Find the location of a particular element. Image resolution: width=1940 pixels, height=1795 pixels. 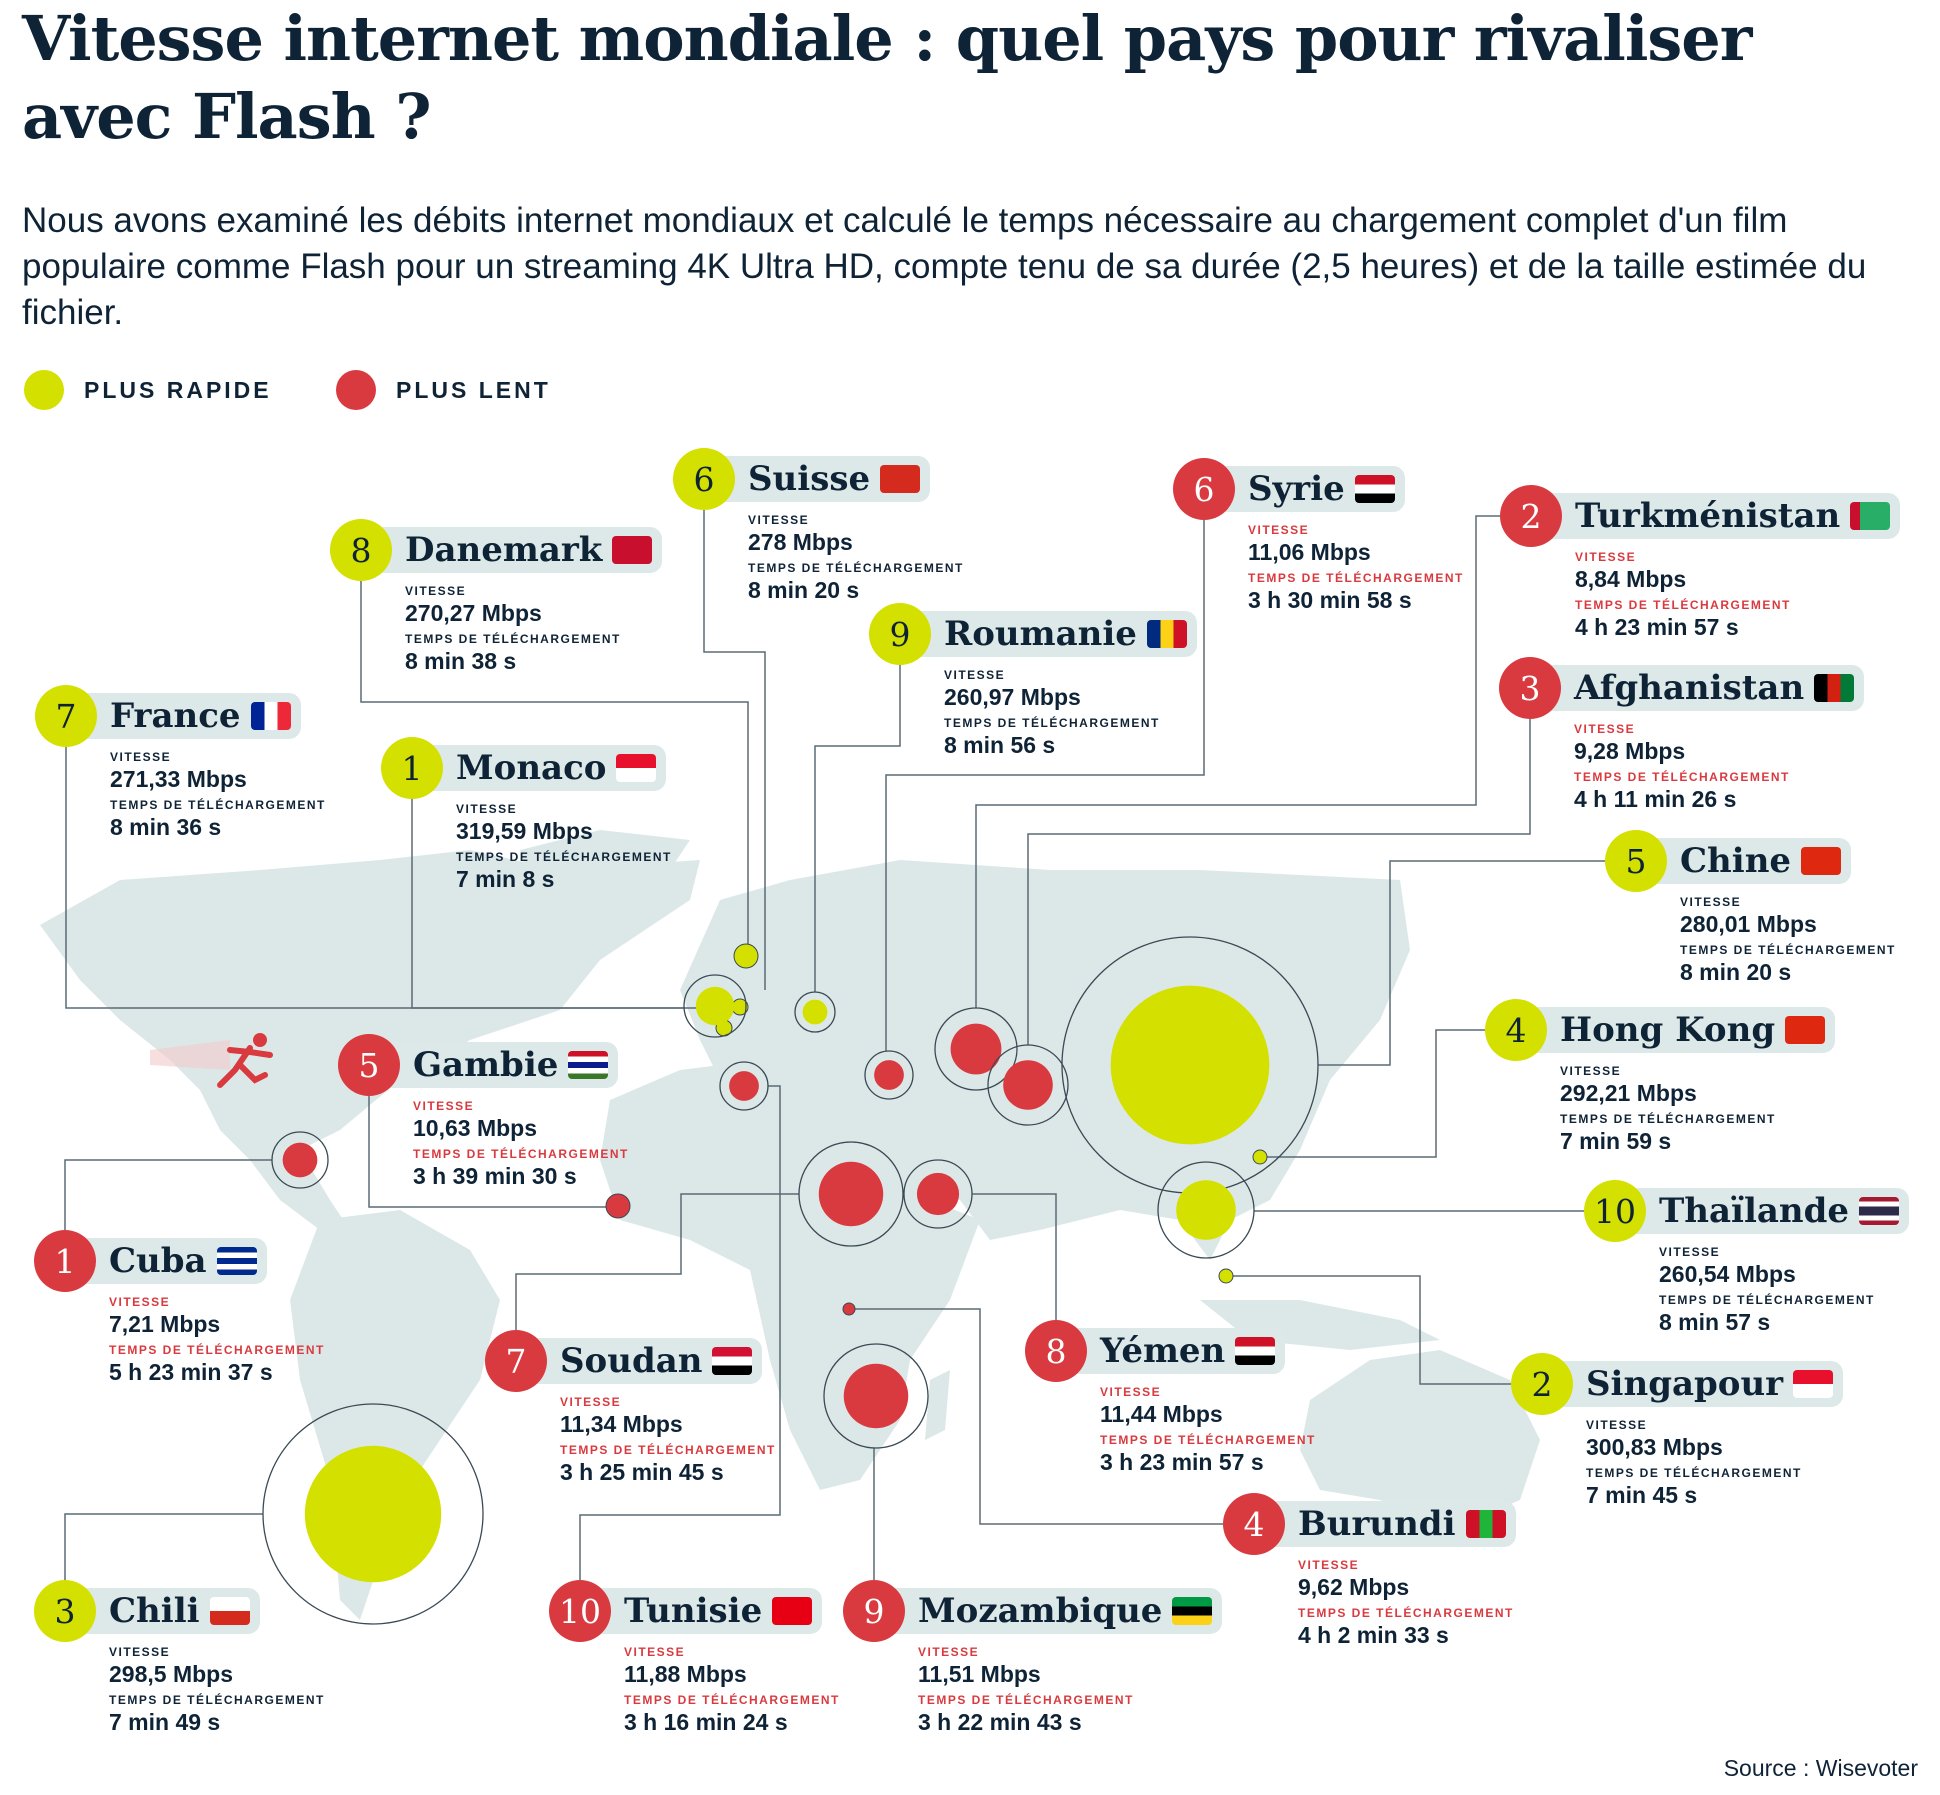

time-value: 3 h 30 min 58 s is located at coordinates (1330, 600).